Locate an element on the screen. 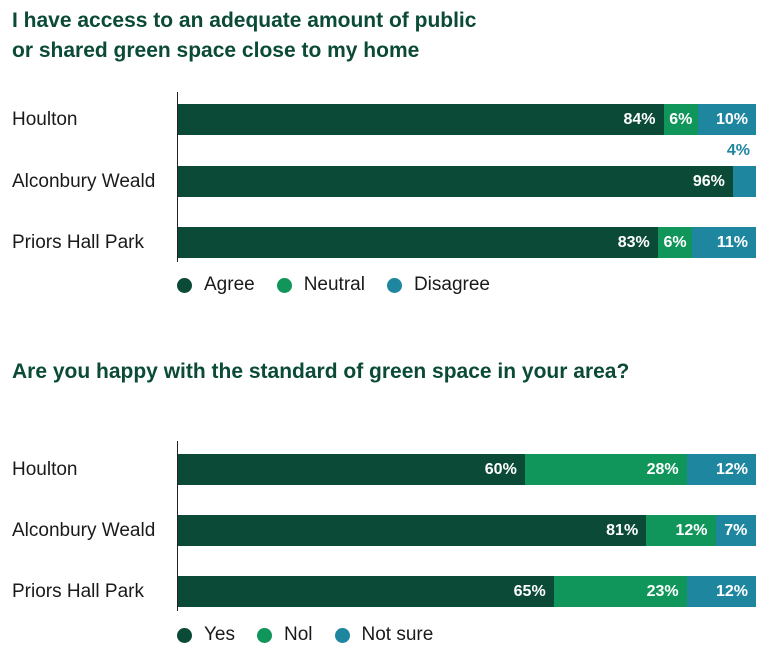 The width and height of the screenshot is (771, 658). data-label: 60% is located at coordinates (500, 469).